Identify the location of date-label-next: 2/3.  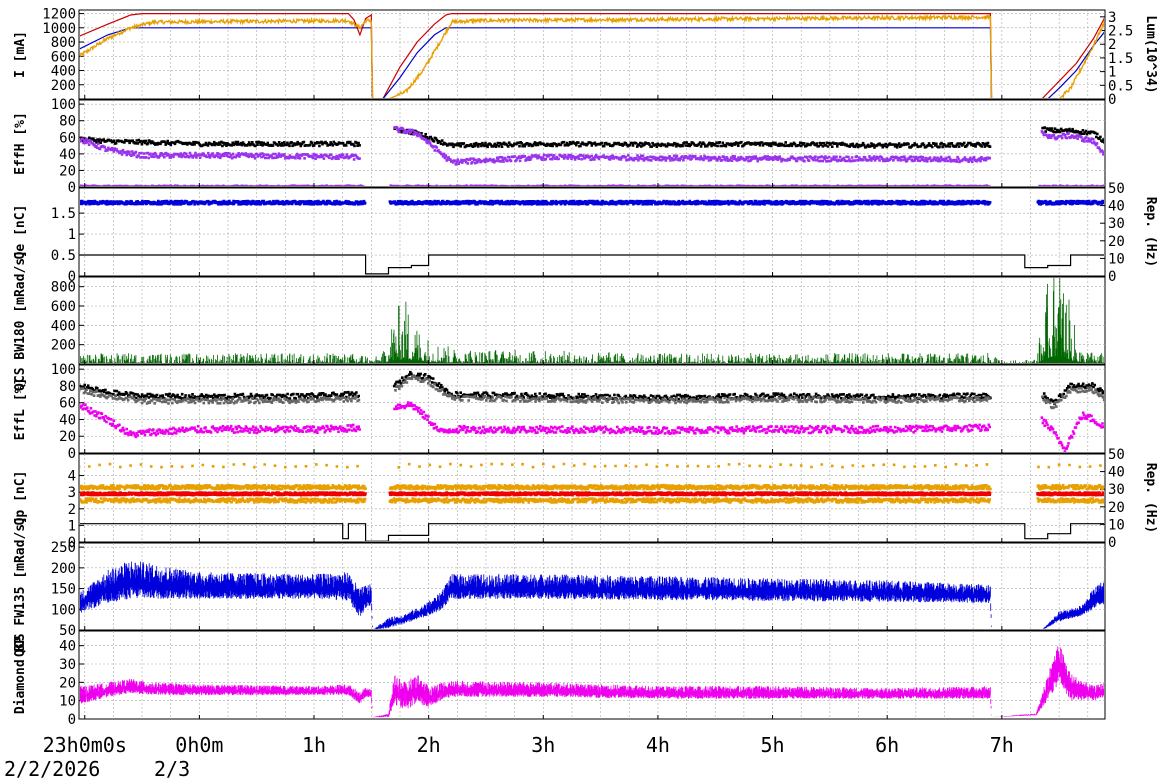
(172, 769).